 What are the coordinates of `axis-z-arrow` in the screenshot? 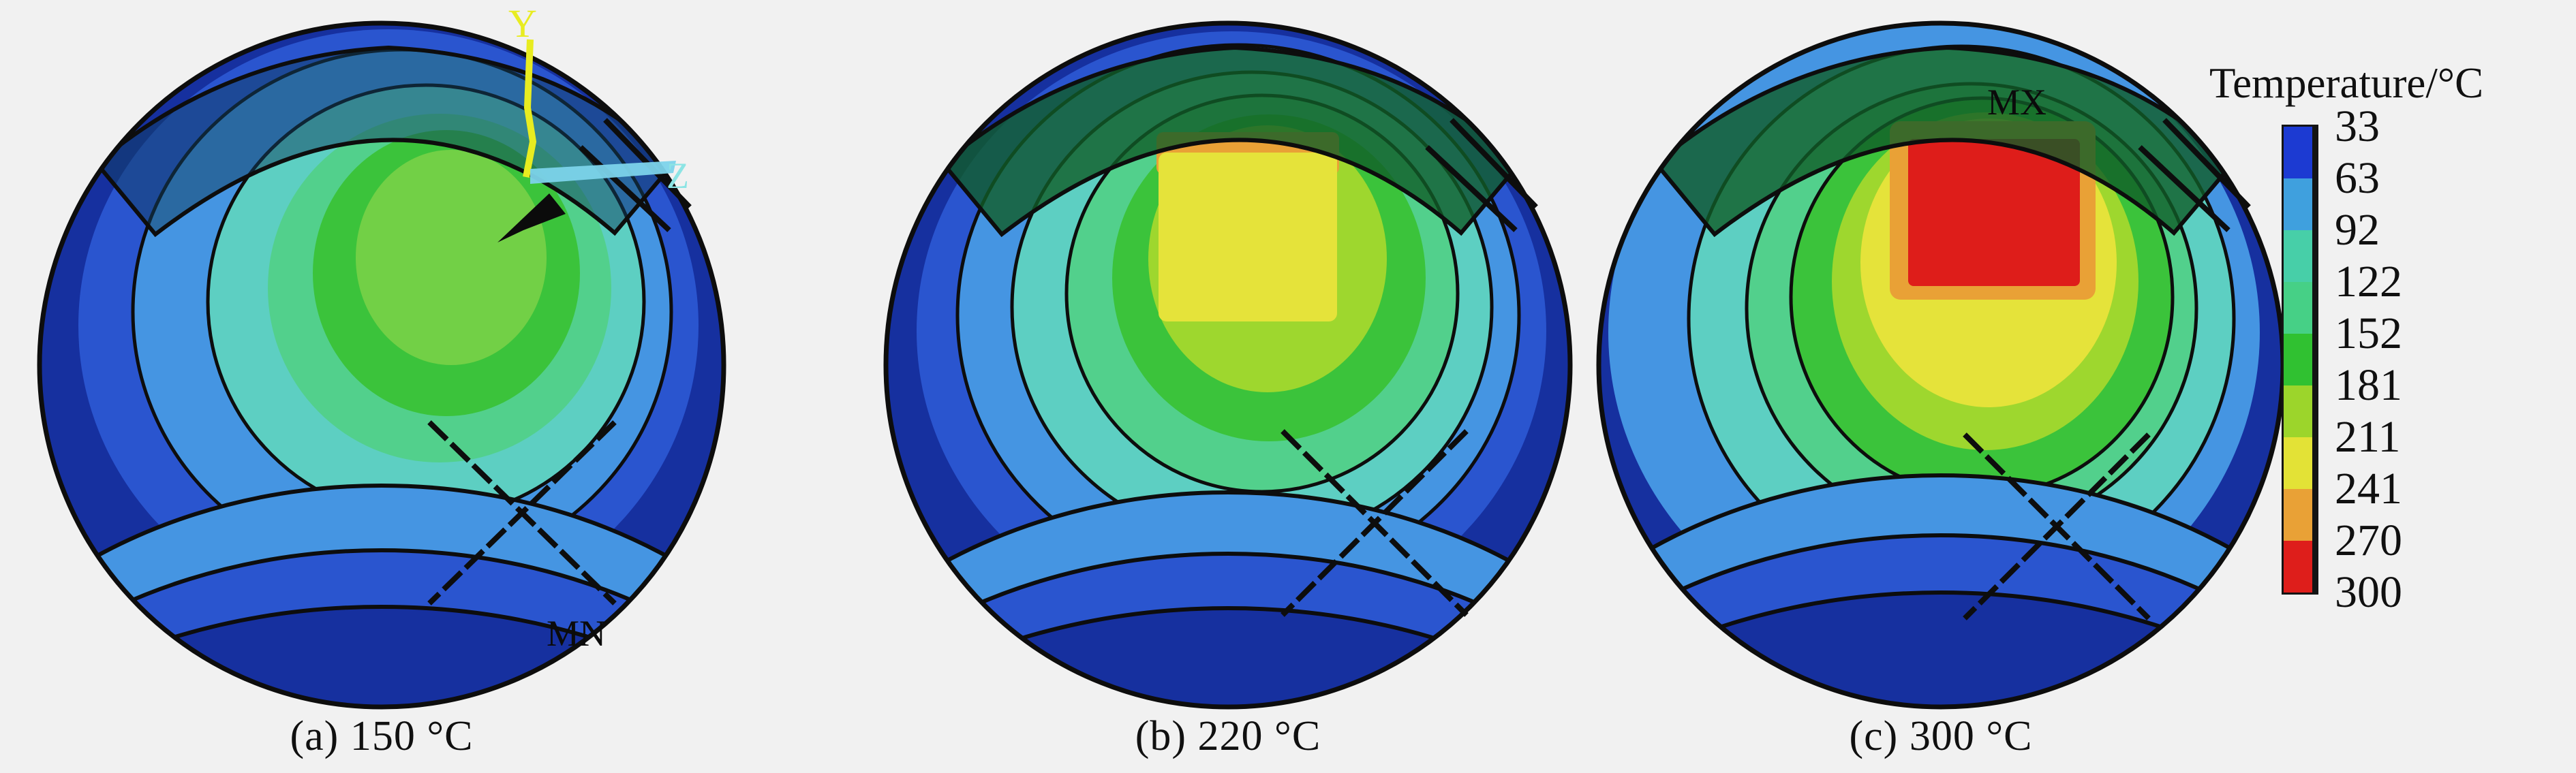 It's located at (603, 172).